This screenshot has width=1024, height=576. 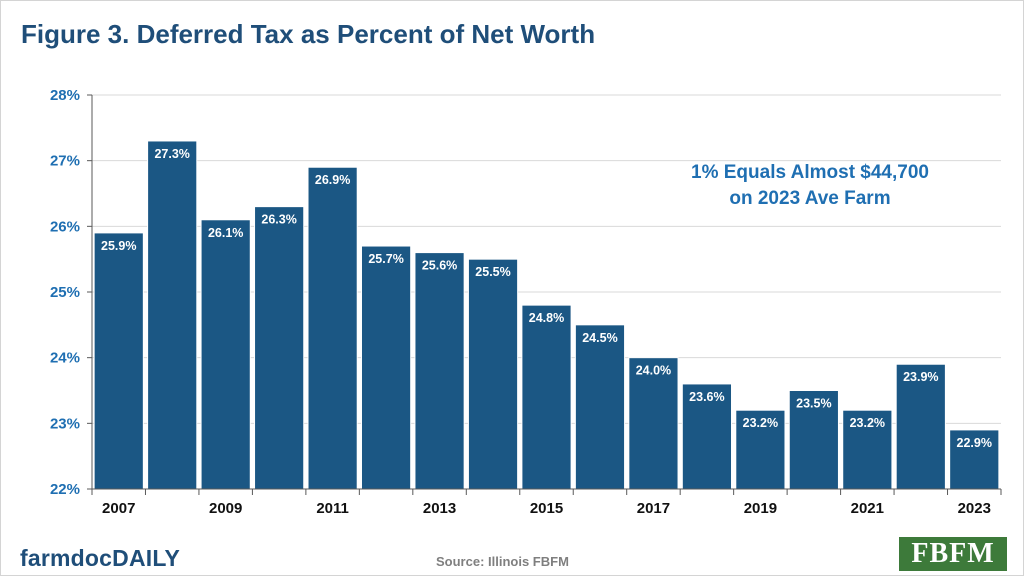 What do you see at coordinates (65, 292) in the screenshot?
I see `y-tick-label: 25%` at bounding box center [65, 292].